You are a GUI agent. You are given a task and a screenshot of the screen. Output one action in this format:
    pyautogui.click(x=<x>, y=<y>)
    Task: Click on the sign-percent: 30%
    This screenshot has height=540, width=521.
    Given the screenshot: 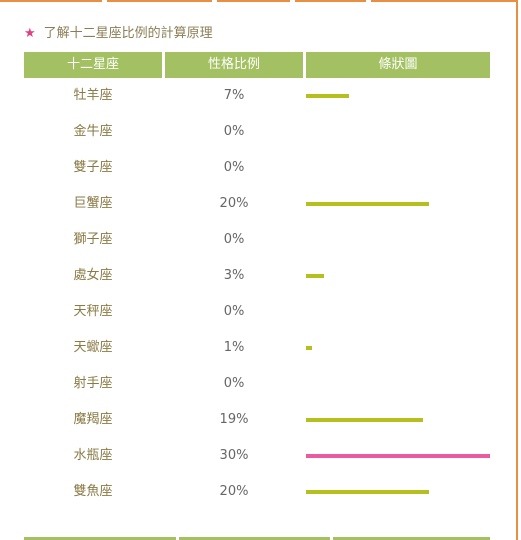 What is the action you would take?
    pyautogui.click(x=234, y=455)
    